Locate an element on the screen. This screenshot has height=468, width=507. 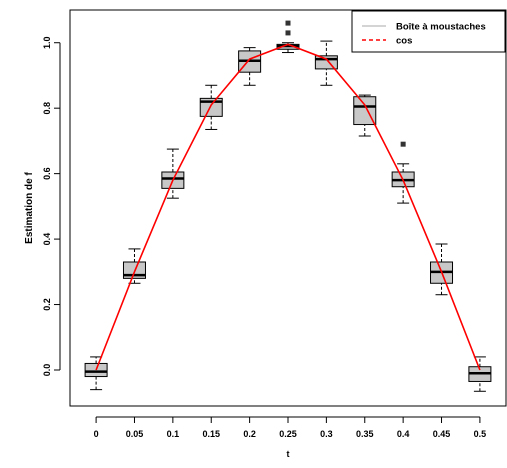
legend-entry-label: Boîte à moustaches is located at coordinates (441, 27).